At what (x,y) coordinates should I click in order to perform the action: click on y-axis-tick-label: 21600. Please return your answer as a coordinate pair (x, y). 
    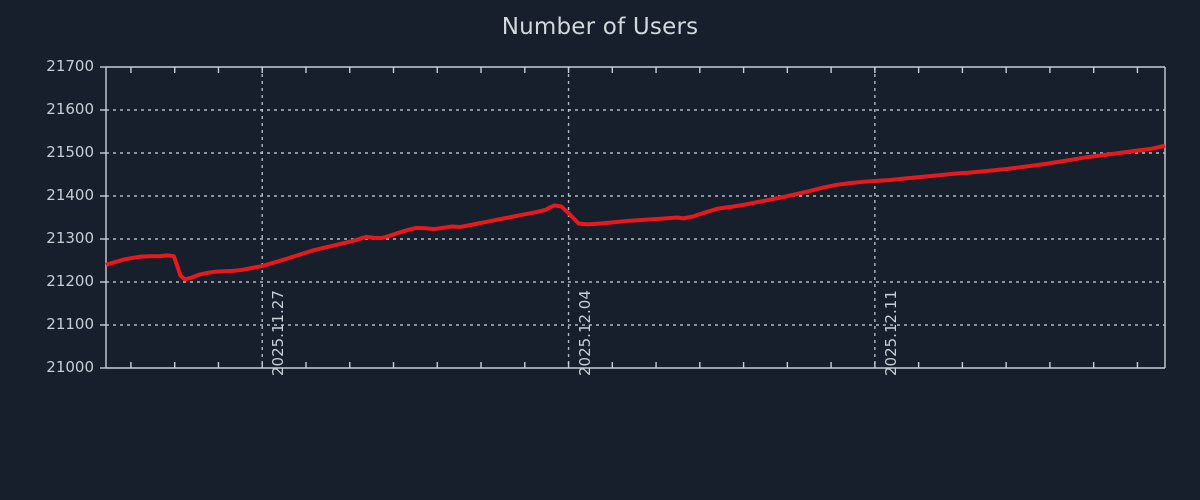
    Looking at the image, I should click on (70, 109).